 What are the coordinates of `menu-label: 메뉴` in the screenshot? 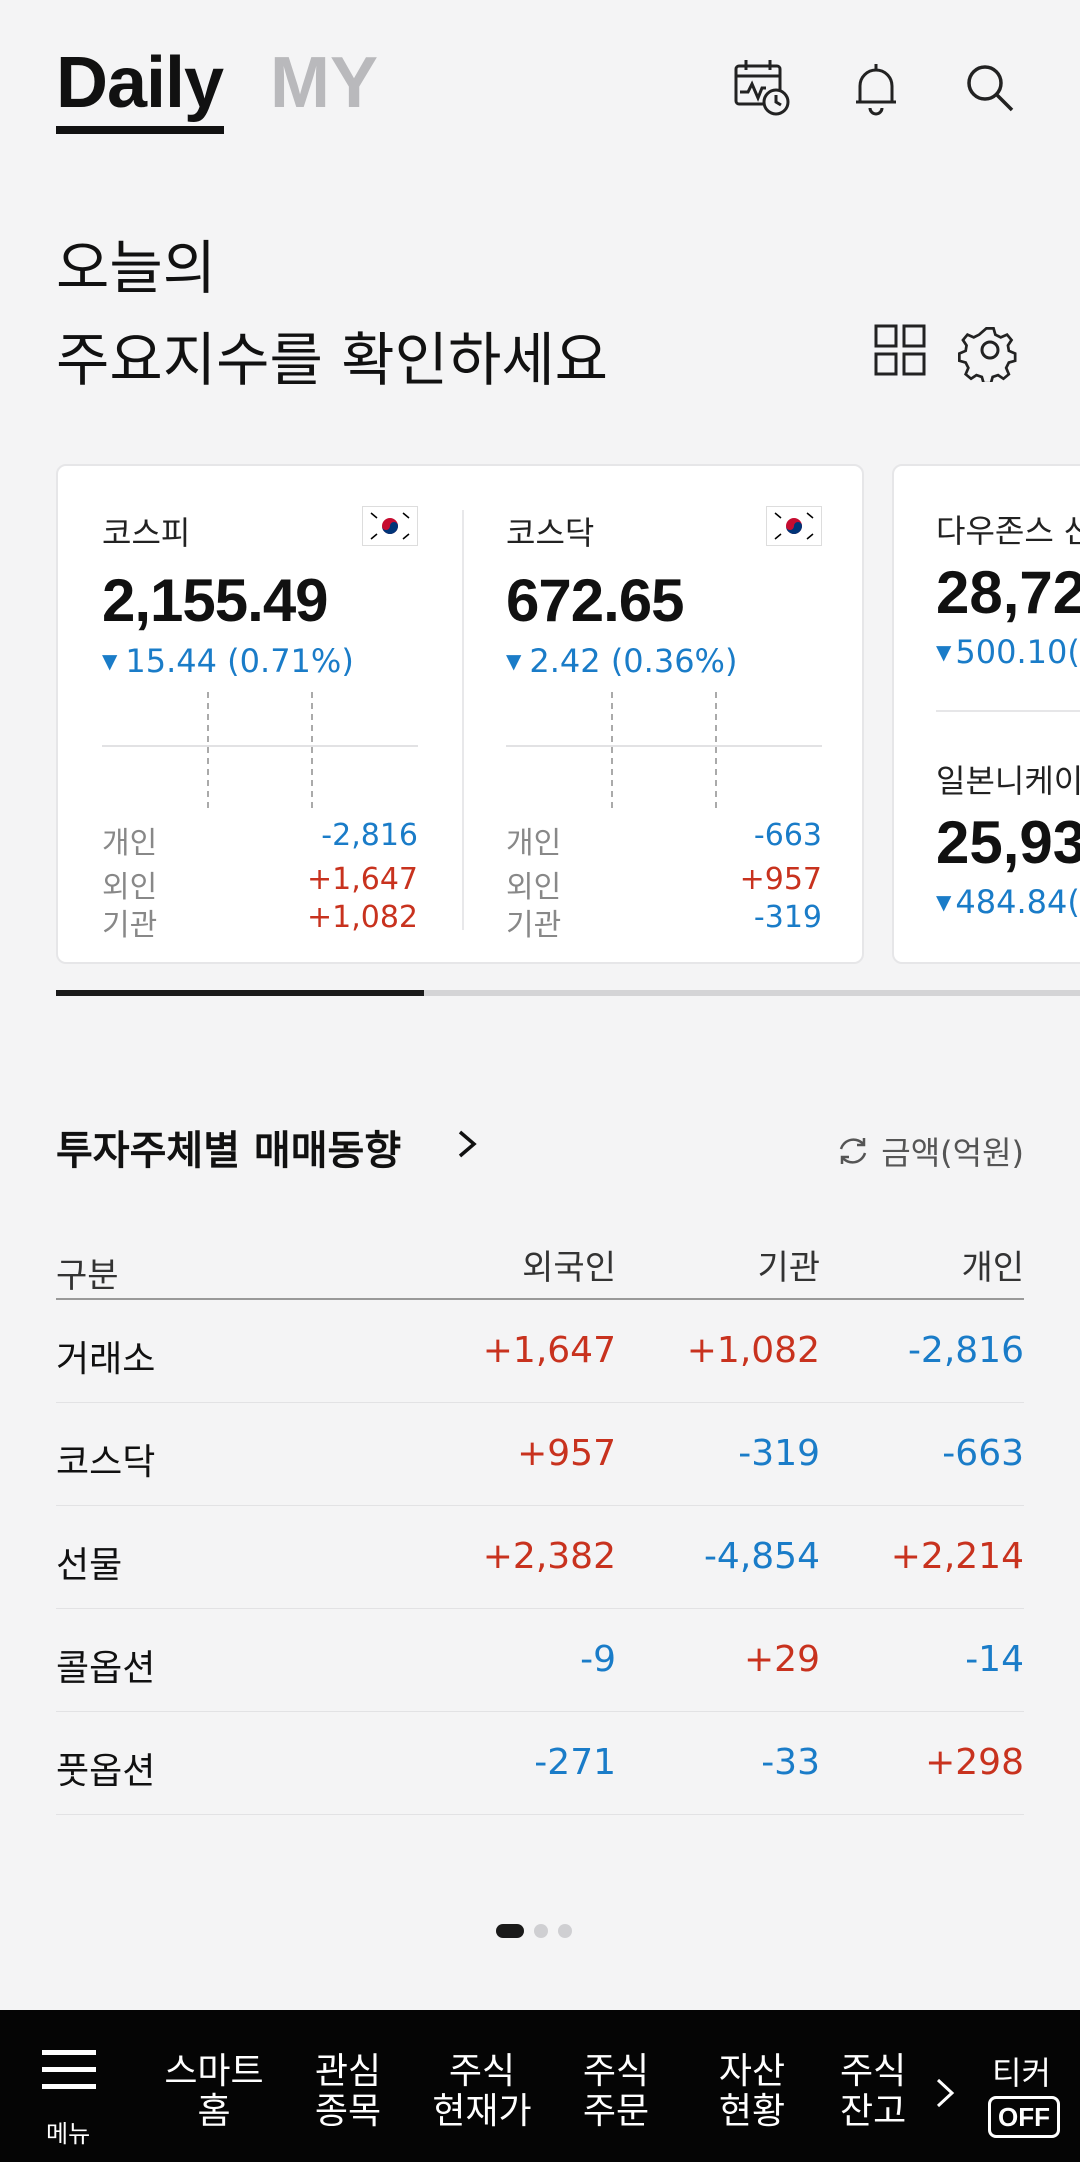 It's located at (68, 2134).